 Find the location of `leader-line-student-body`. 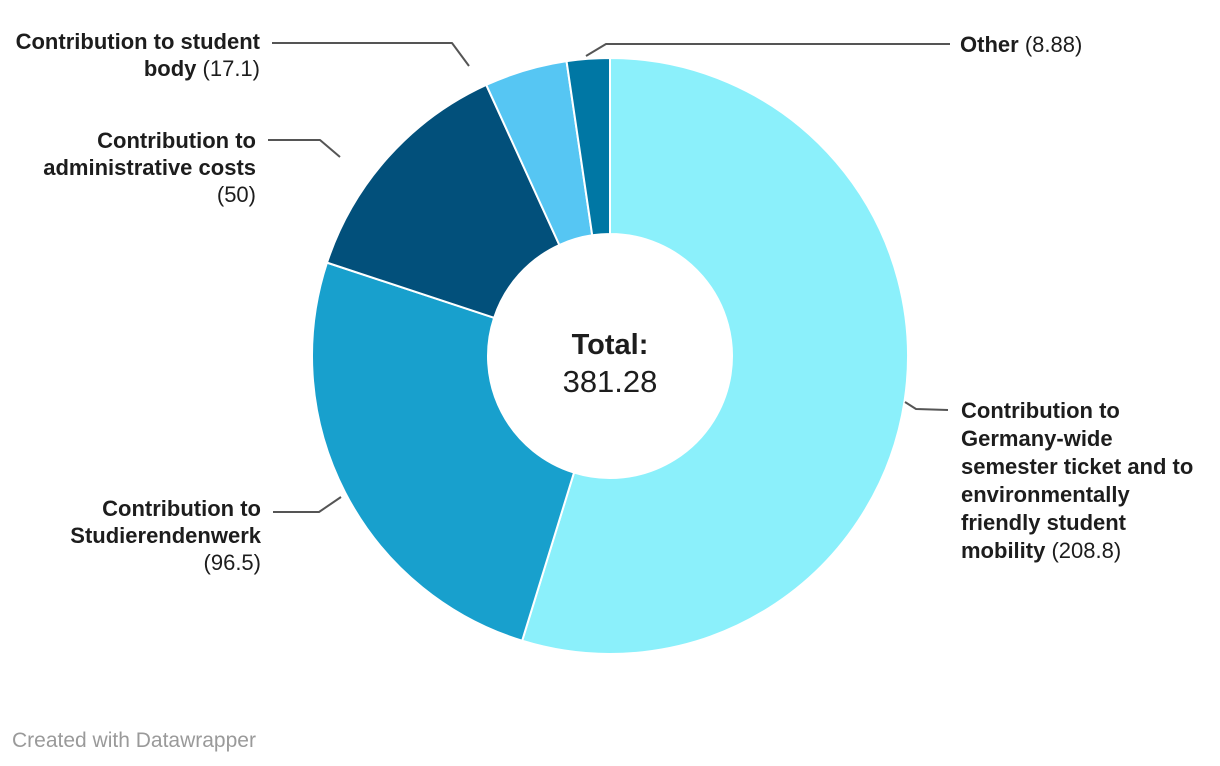

leader-line-student-body is located at coordinates (371, 54).